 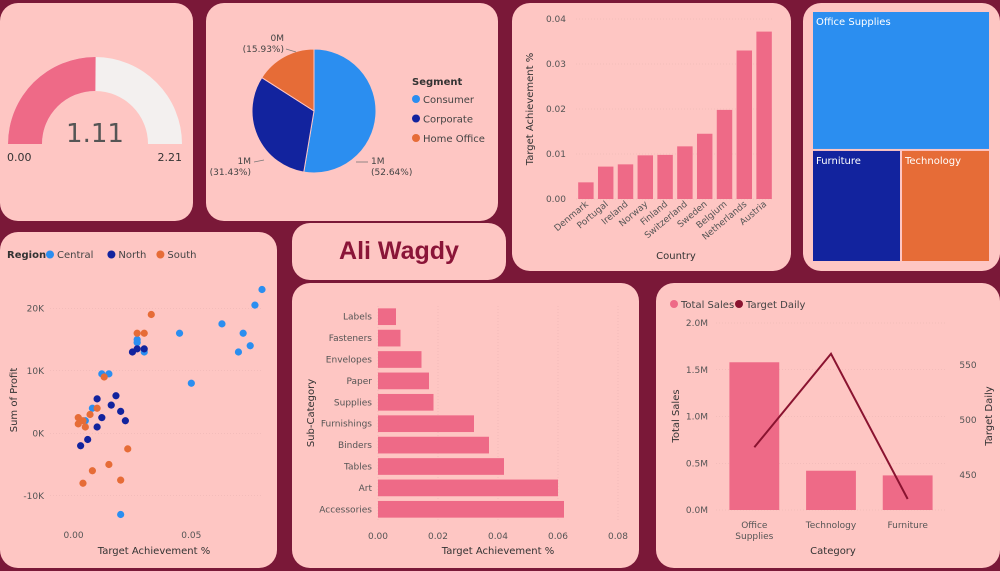 What do you see at coordinates (989, 416) in the screenshot?
I see `combo-y2label: Target Daily` at bounding box center [989, 416].